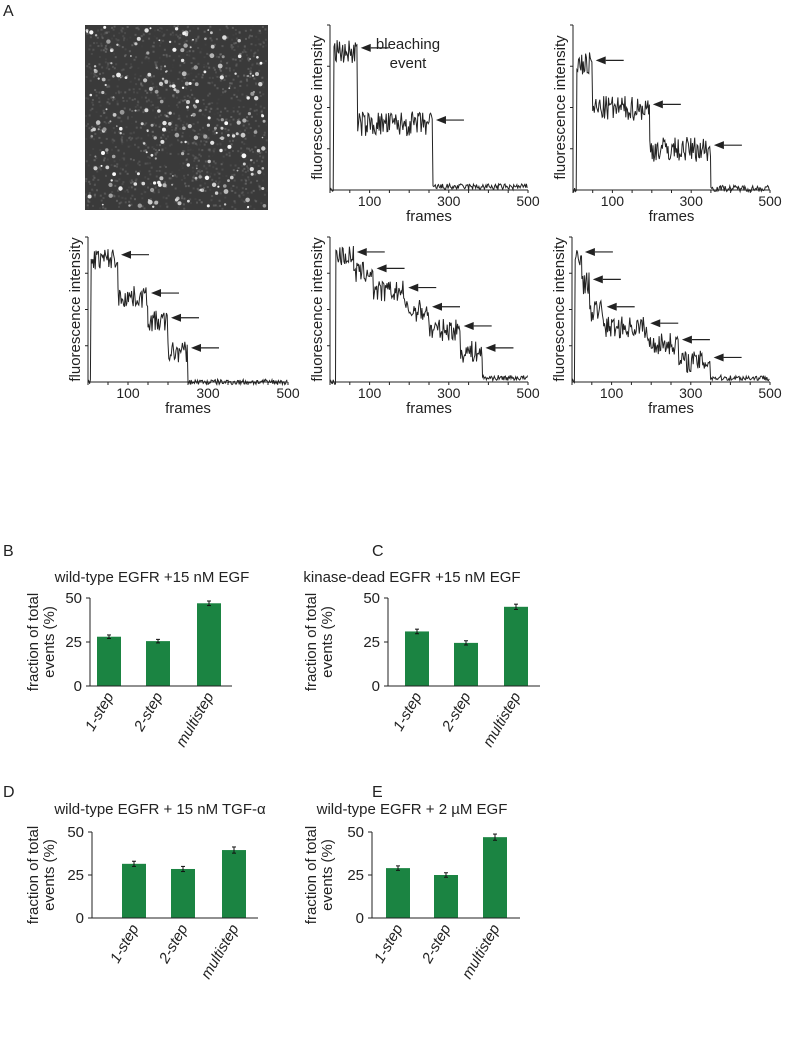 This screenshot has width=785, height=1037. What do you see at coordinates (672, 216) in the screenshot?
I see `x-axis-label: frames` at bounding box center [672, 216].